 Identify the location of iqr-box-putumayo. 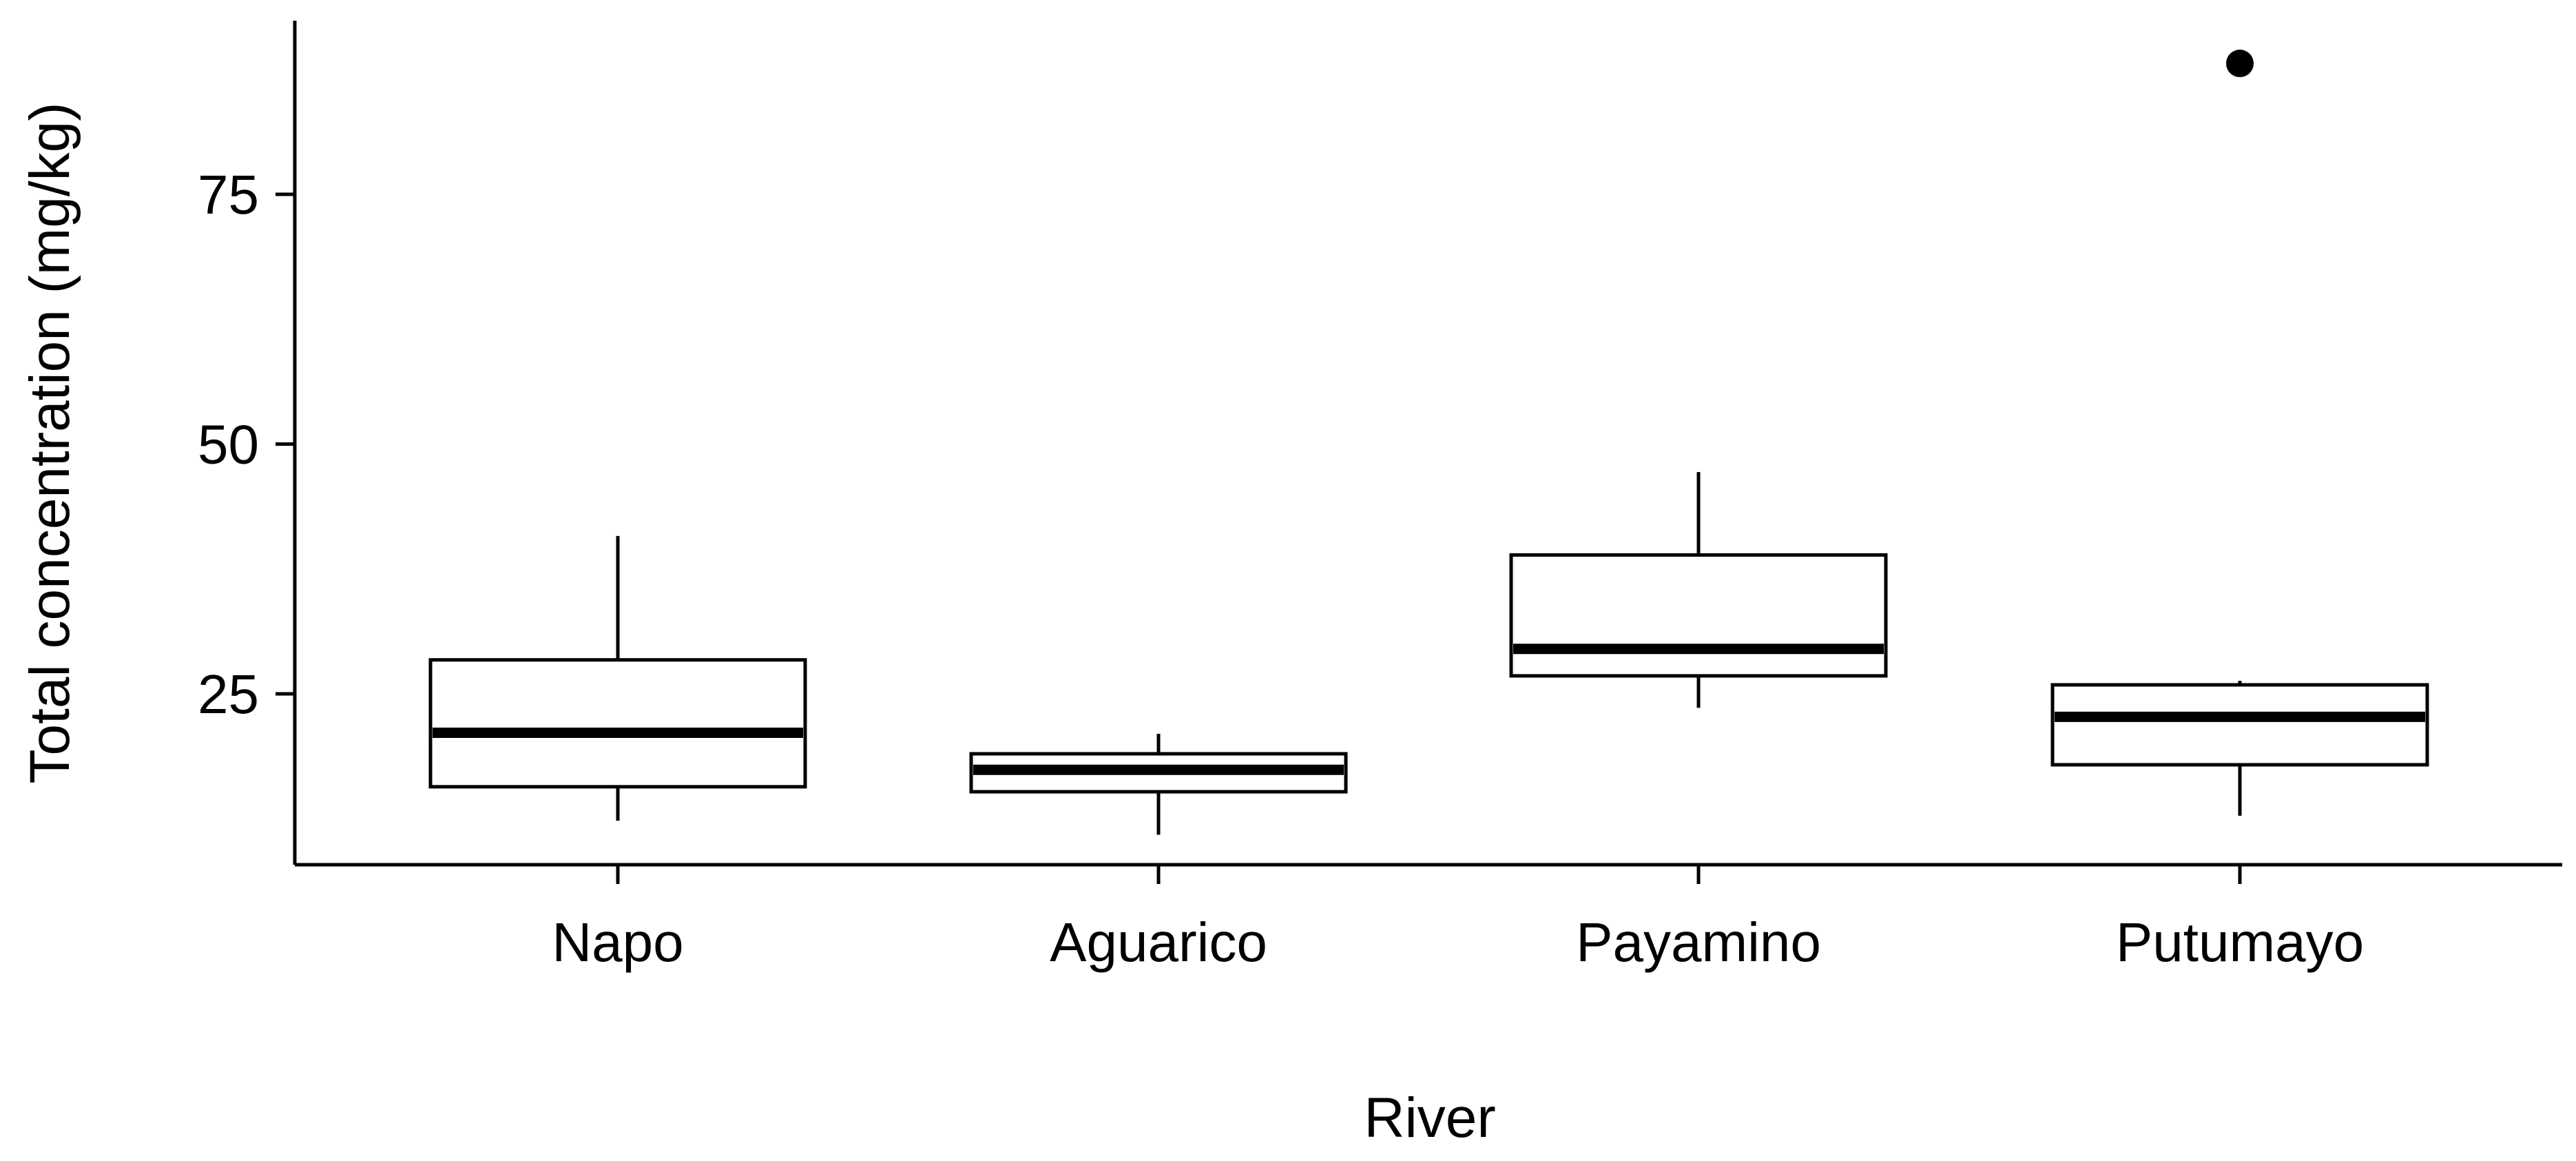
(2239, 725).